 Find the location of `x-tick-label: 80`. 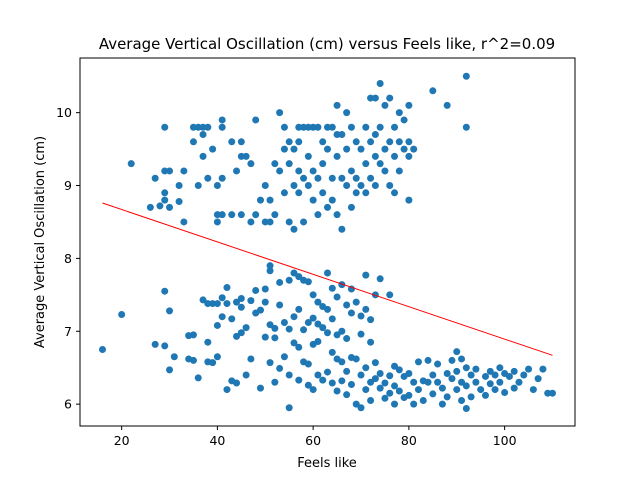

x-tick-label: 80 is located at coordinates (409, 440).